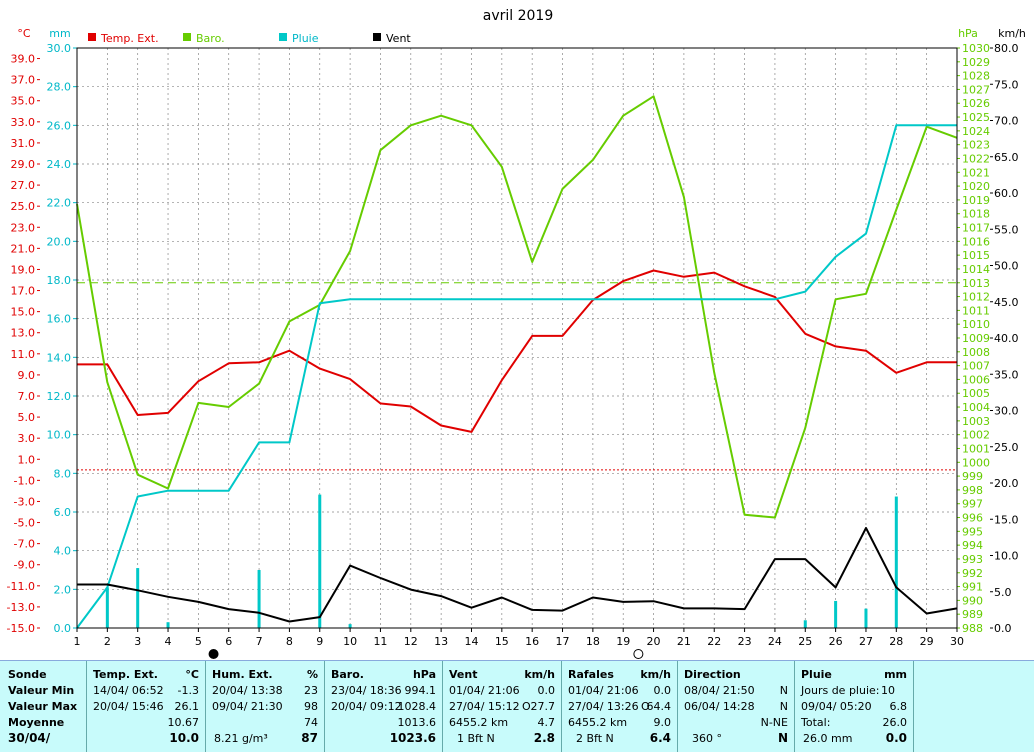 The image size is (1034, 752). Describe the element at coordinates (23, 143) in the screenshot. I see `temp-tick-label: 31.0` at that location.